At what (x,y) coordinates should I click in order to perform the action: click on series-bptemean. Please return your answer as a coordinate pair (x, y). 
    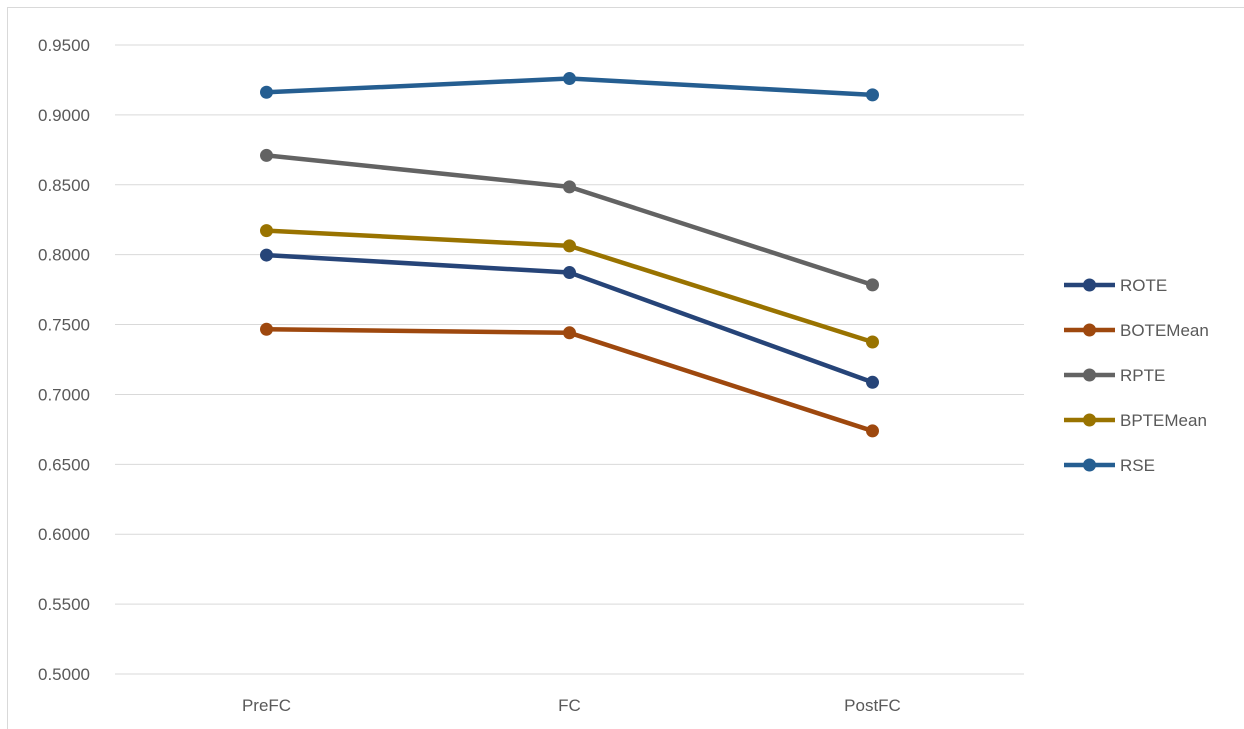
    Looking at the image, I should click on (569, 286).